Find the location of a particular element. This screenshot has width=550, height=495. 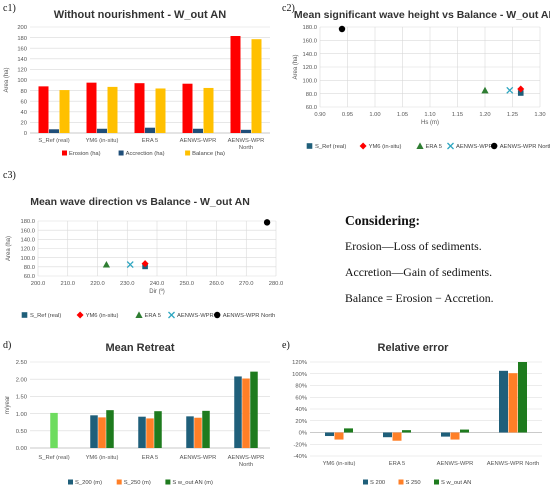

x-axis-label: Dir (º) is located at coordinates (157, 291).